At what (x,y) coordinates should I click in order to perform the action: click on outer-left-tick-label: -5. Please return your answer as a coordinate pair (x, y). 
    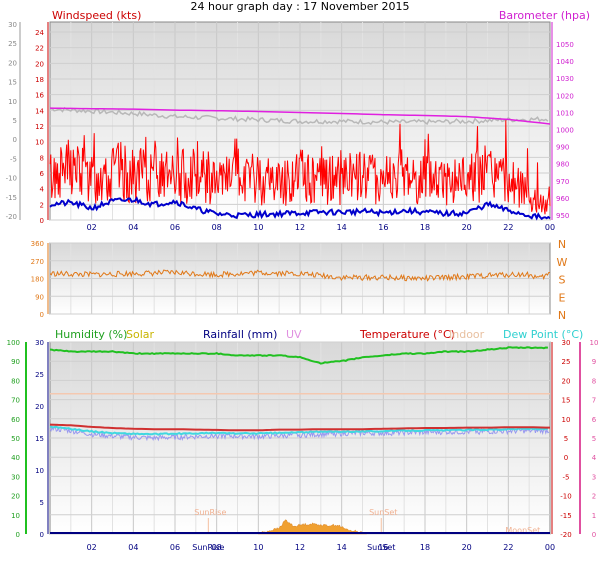
    Looking at the image, I should click on (13, 159).